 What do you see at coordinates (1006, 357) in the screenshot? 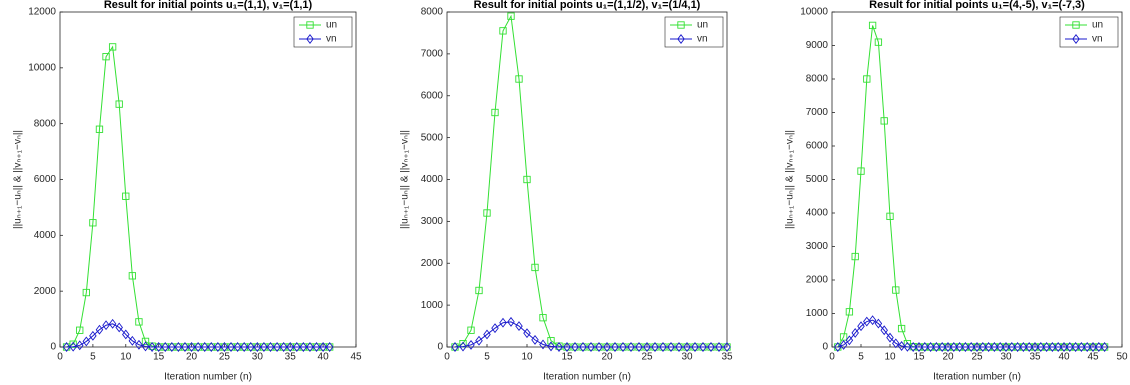
I see `x-tick-label: 30` at bounding box center [1006, 357].